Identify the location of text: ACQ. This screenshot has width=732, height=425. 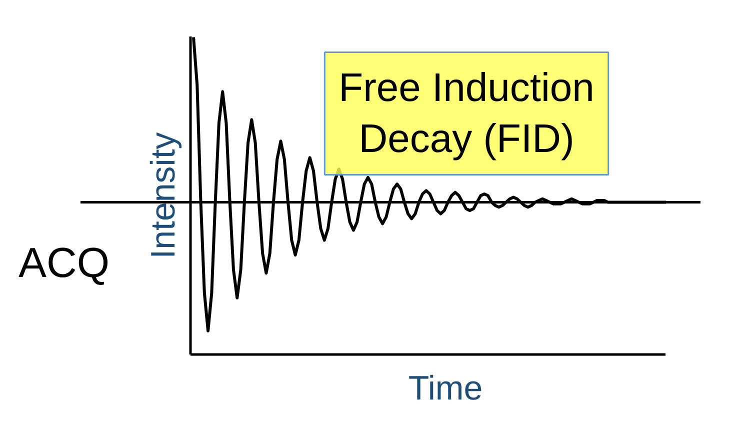
(64, 262).